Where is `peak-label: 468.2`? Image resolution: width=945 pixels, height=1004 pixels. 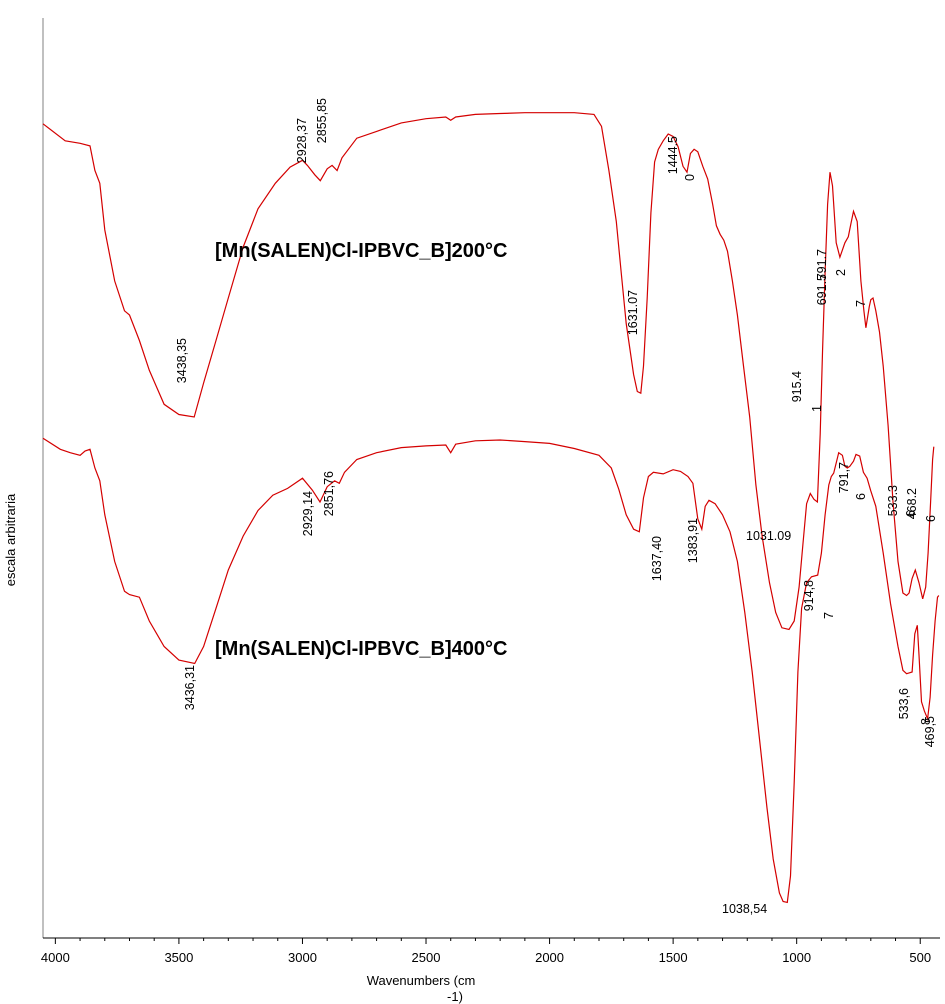
peak-label: 468.2 is located at coordinates (912, 503).